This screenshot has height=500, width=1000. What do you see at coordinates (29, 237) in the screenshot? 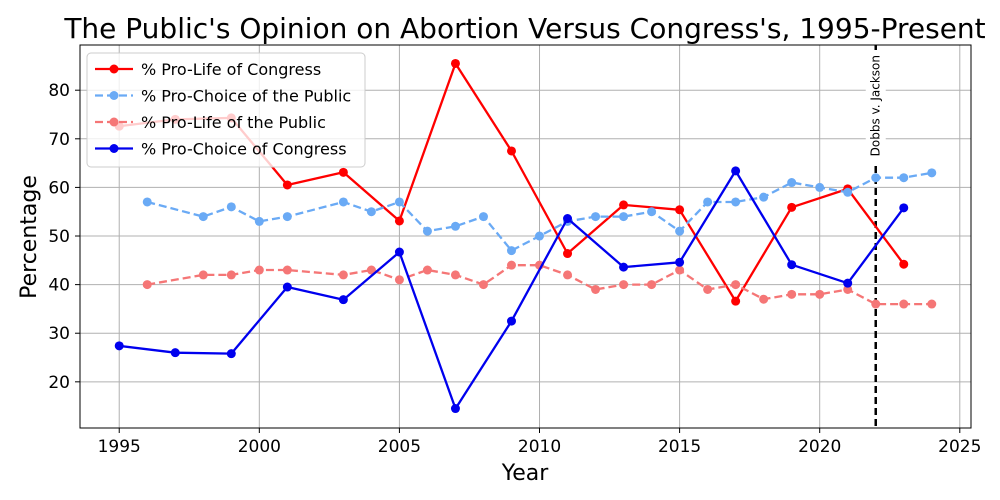
I see `y-axis-label: Percentage` at bounding box center [29, 237].